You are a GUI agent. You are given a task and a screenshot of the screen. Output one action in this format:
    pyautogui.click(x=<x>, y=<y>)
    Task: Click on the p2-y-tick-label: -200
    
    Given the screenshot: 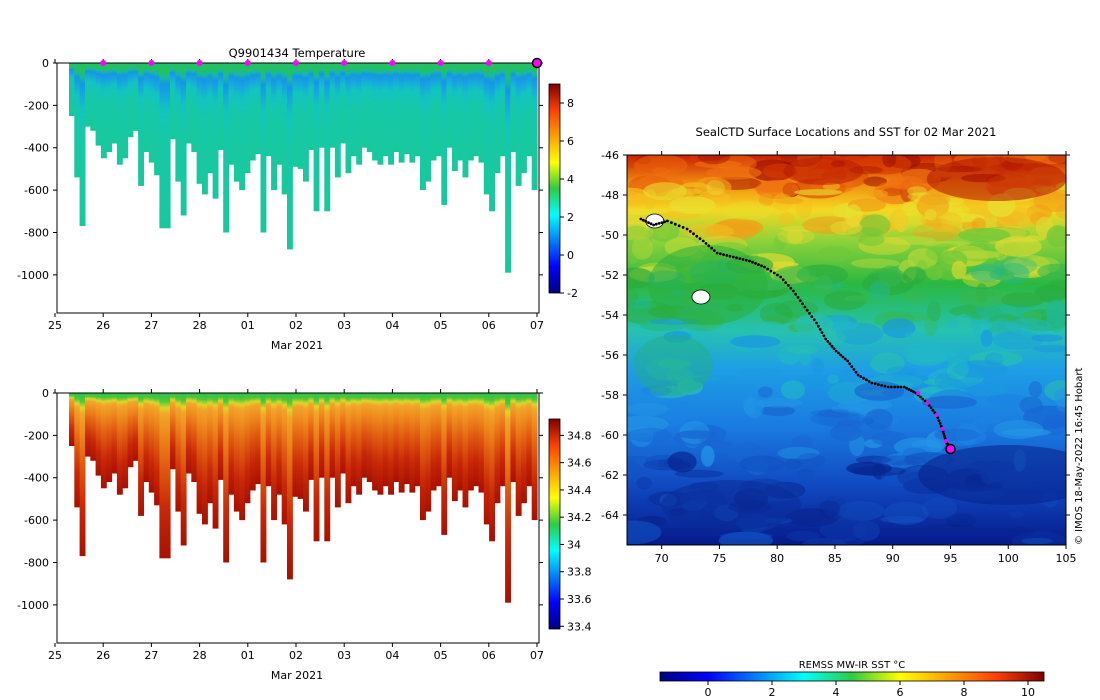 What is the action you would take?
    pyautogui.click(x=36, y=435)
    